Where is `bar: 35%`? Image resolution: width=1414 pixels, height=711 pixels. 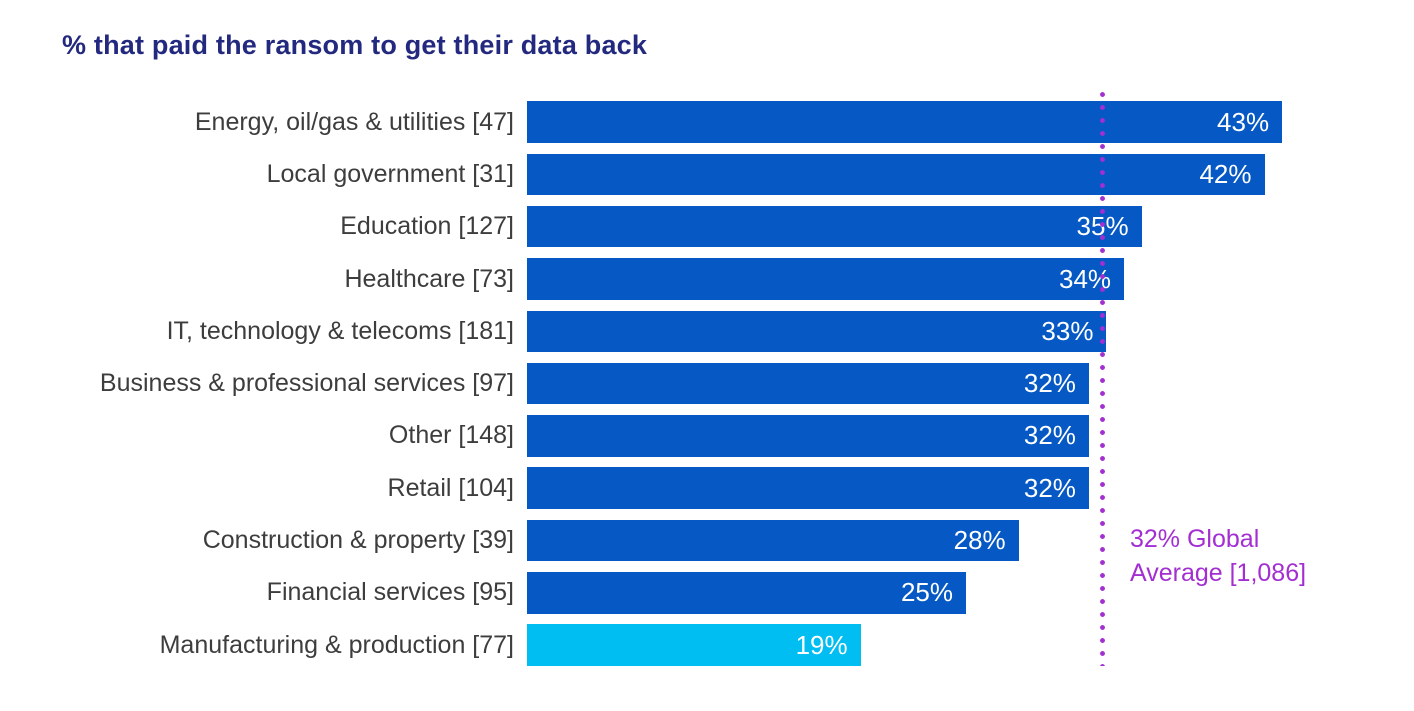
bar: 35% is located at coordinates (834, 226).